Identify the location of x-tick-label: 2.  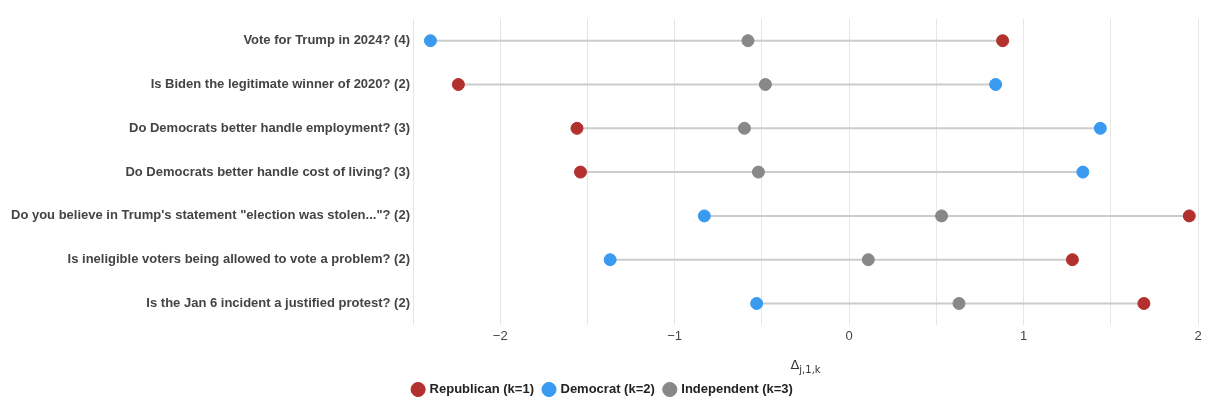
(1198, 335).